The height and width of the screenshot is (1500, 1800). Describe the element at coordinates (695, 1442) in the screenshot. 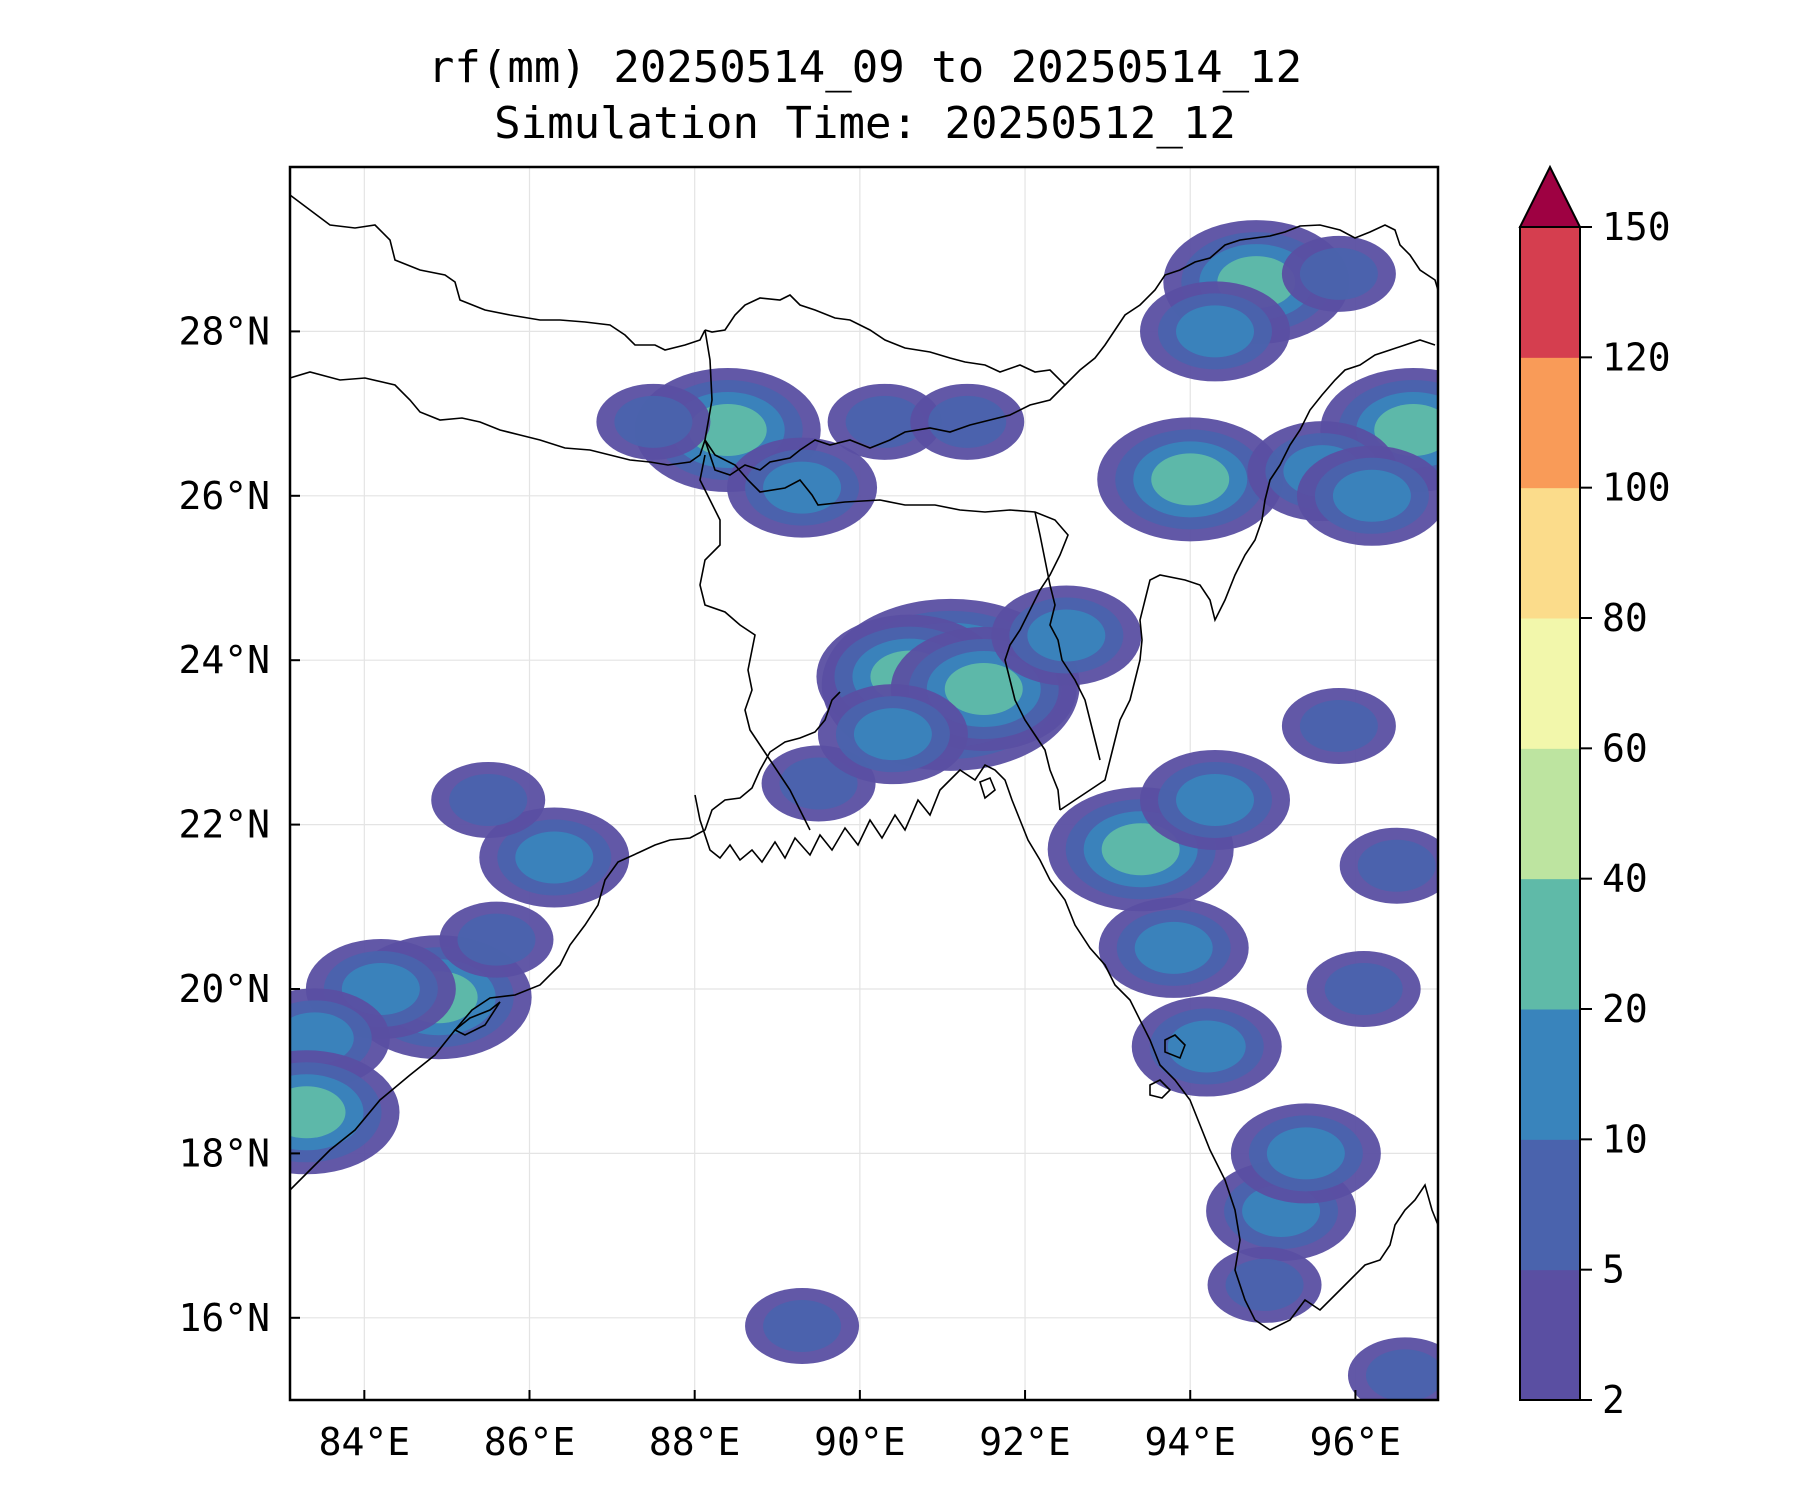

I see `lon-tick-label: 88°E` at that location.